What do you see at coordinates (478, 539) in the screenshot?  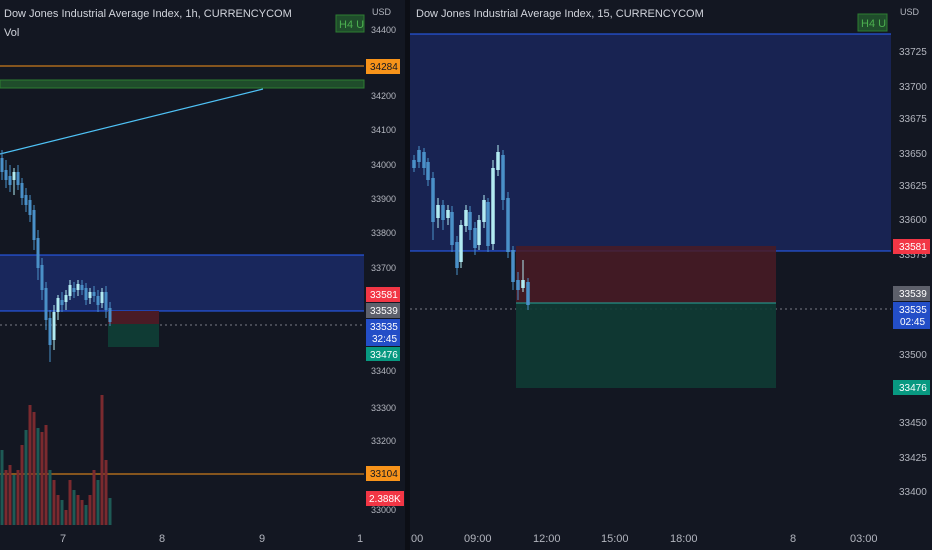 I see `x-tick: 09:00` at bounding box center [478, 539].